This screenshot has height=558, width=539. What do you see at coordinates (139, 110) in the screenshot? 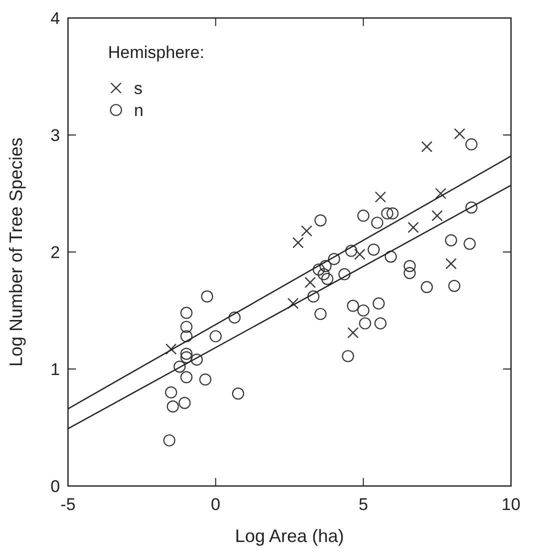
I see `legend-label: n` at bounding box center [139, 110].